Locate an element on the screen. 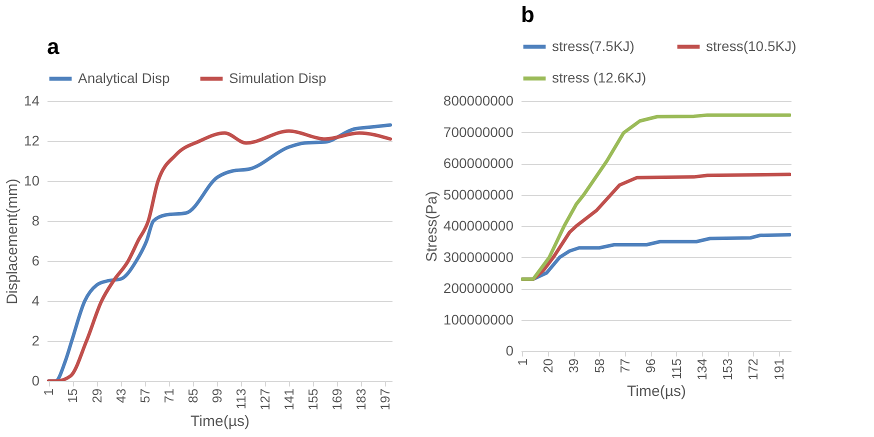 The image size is (874, 437). legend-label: Simulation Disp is located at coordinates (277, 78).